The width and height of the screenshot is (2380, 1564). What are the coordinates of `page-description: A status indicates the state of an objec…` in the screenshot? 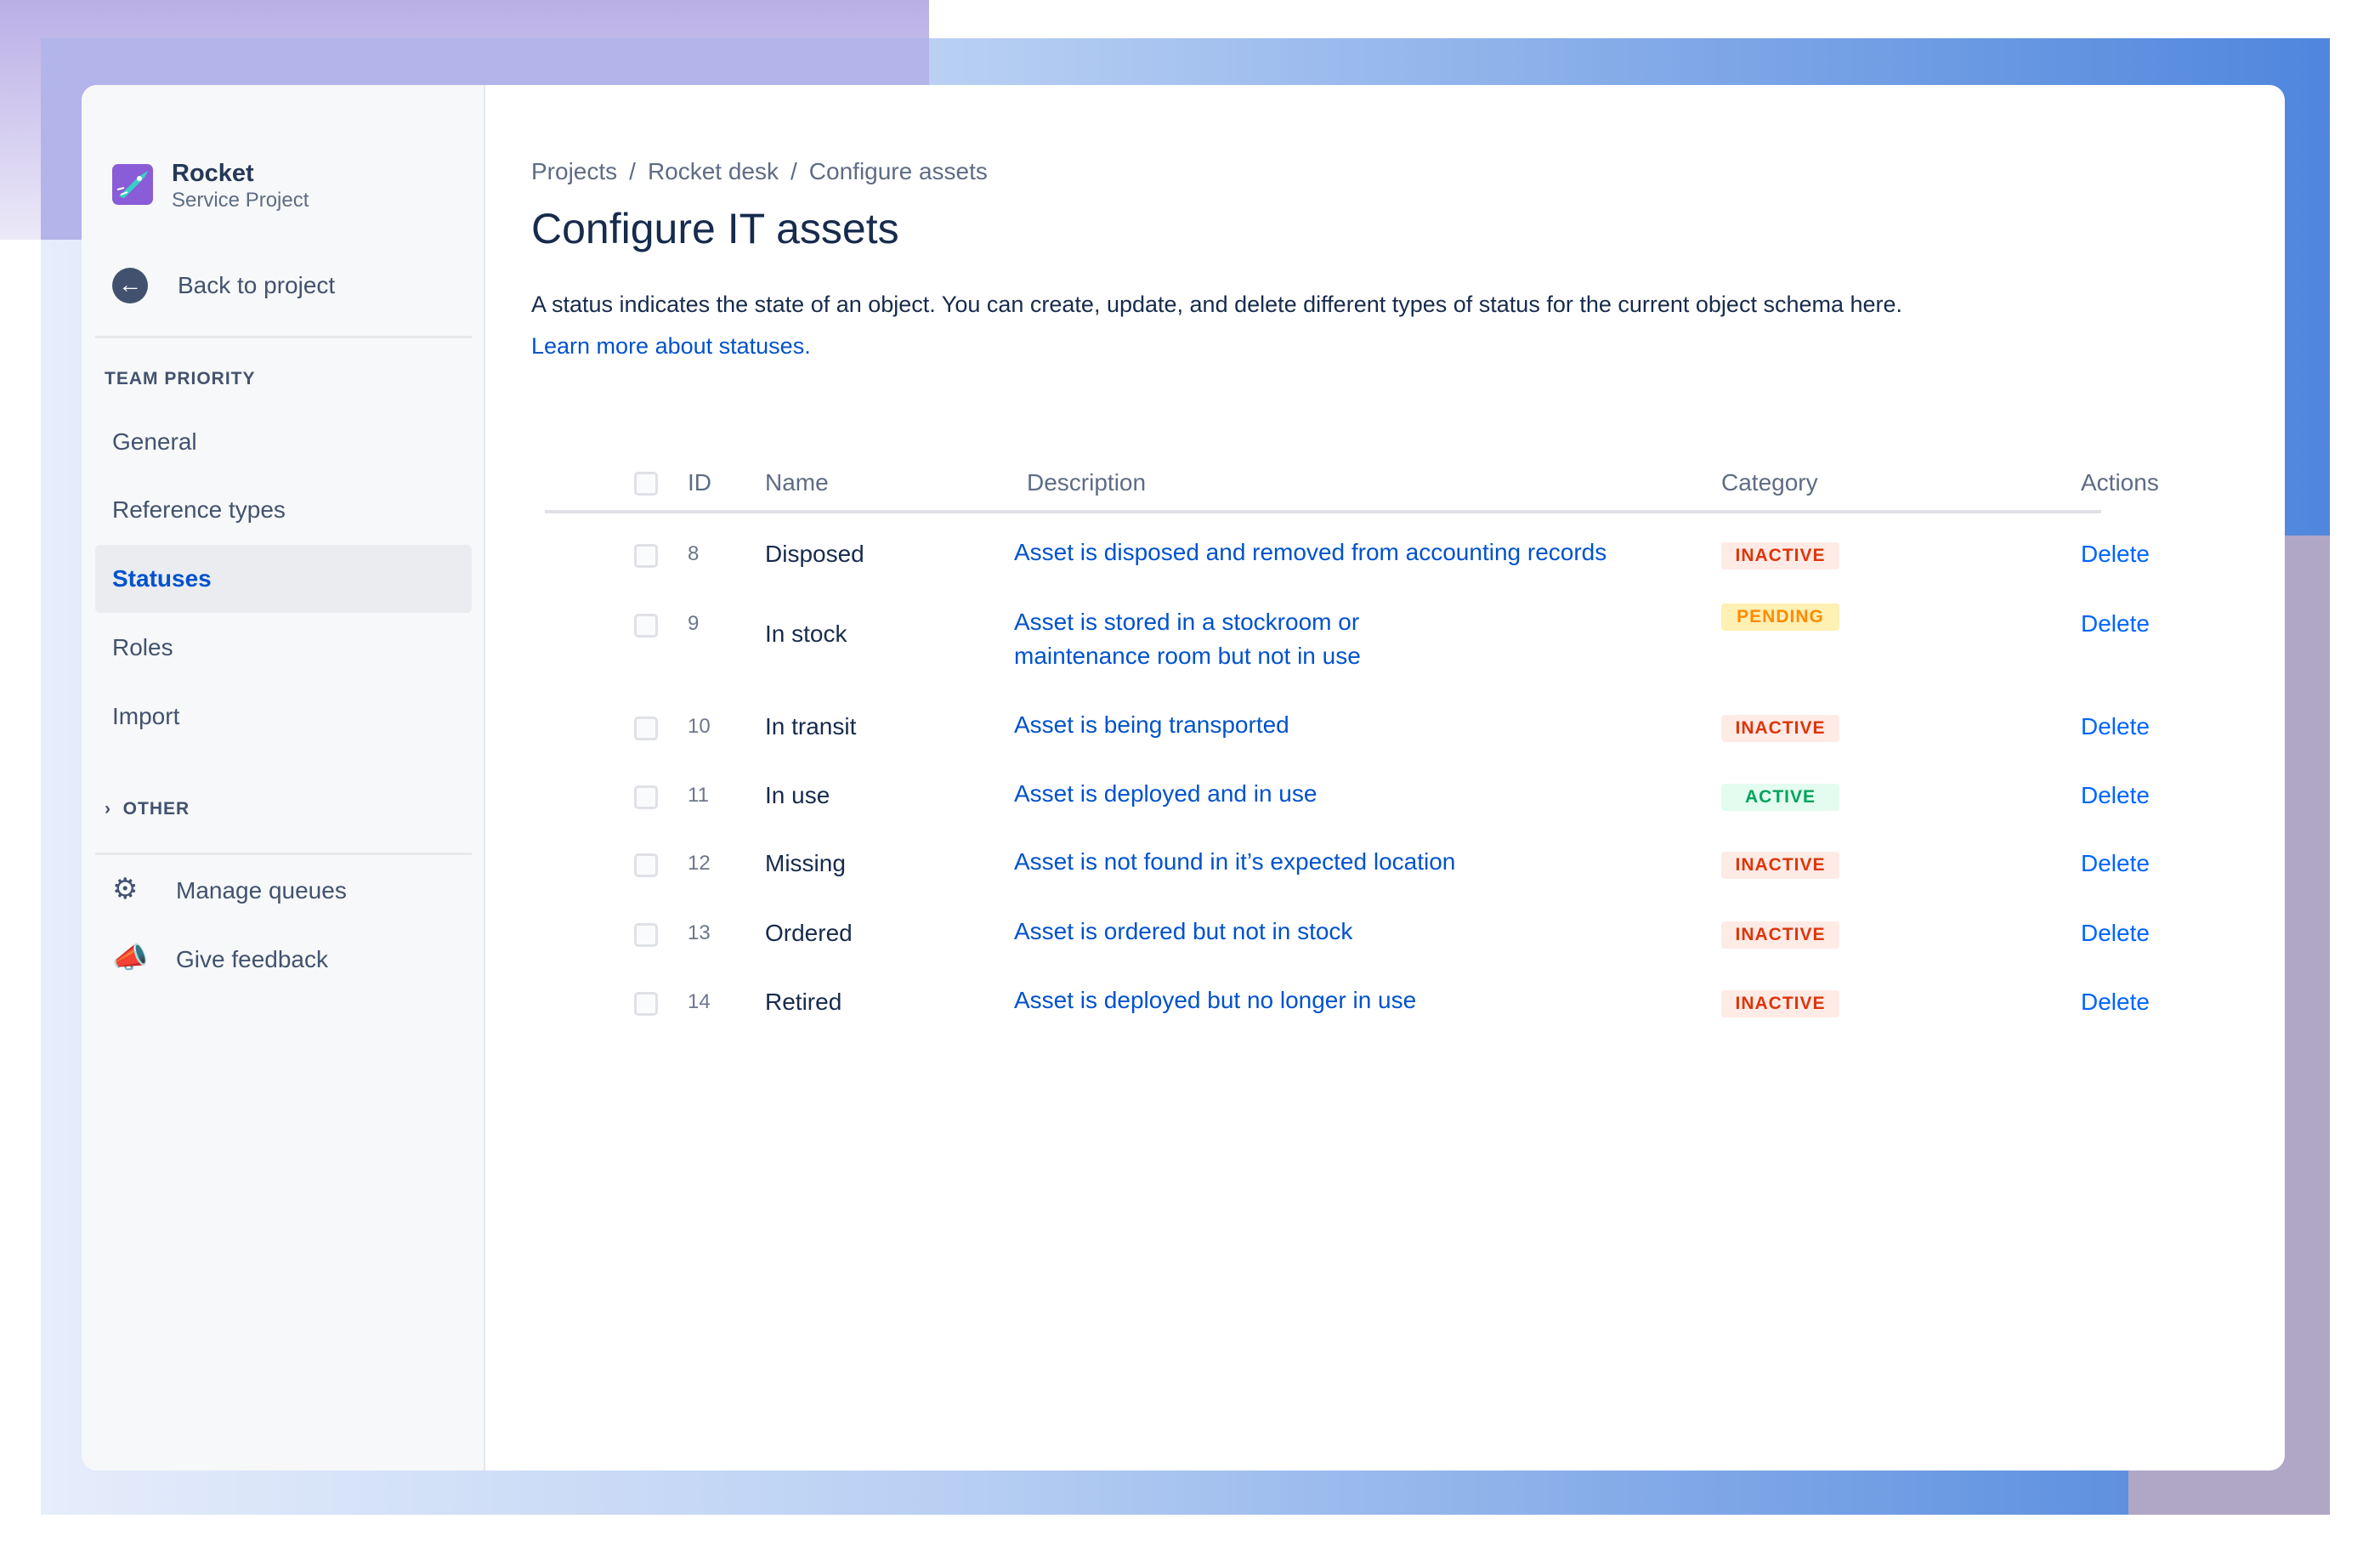 It's located at (1217, 304).